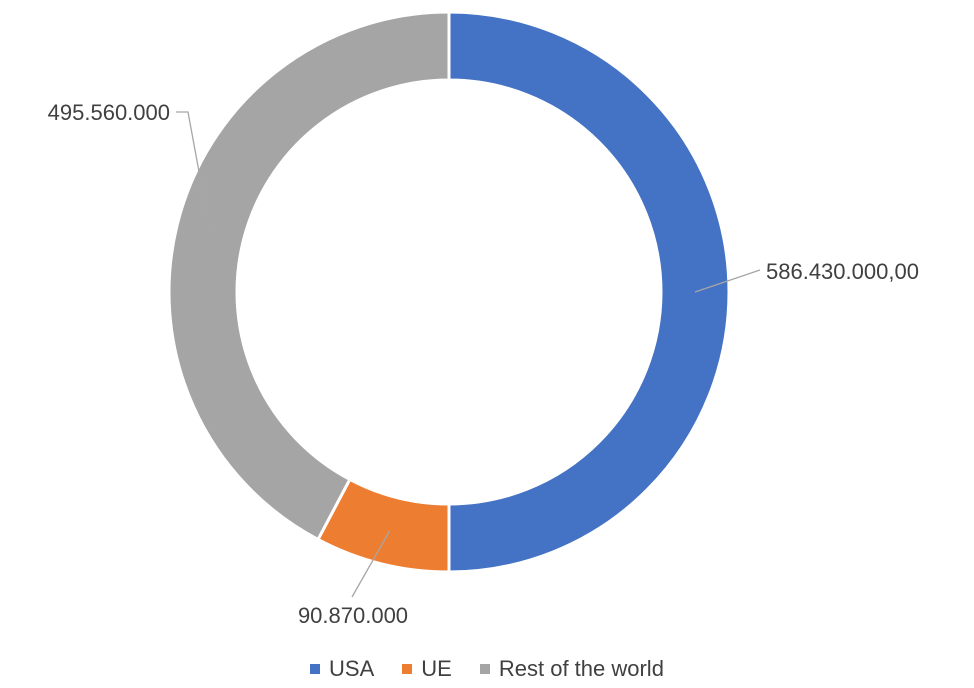 This screenshot has height=688, width=974. I want to click on legend-swatch-ue, so click(407, 669).